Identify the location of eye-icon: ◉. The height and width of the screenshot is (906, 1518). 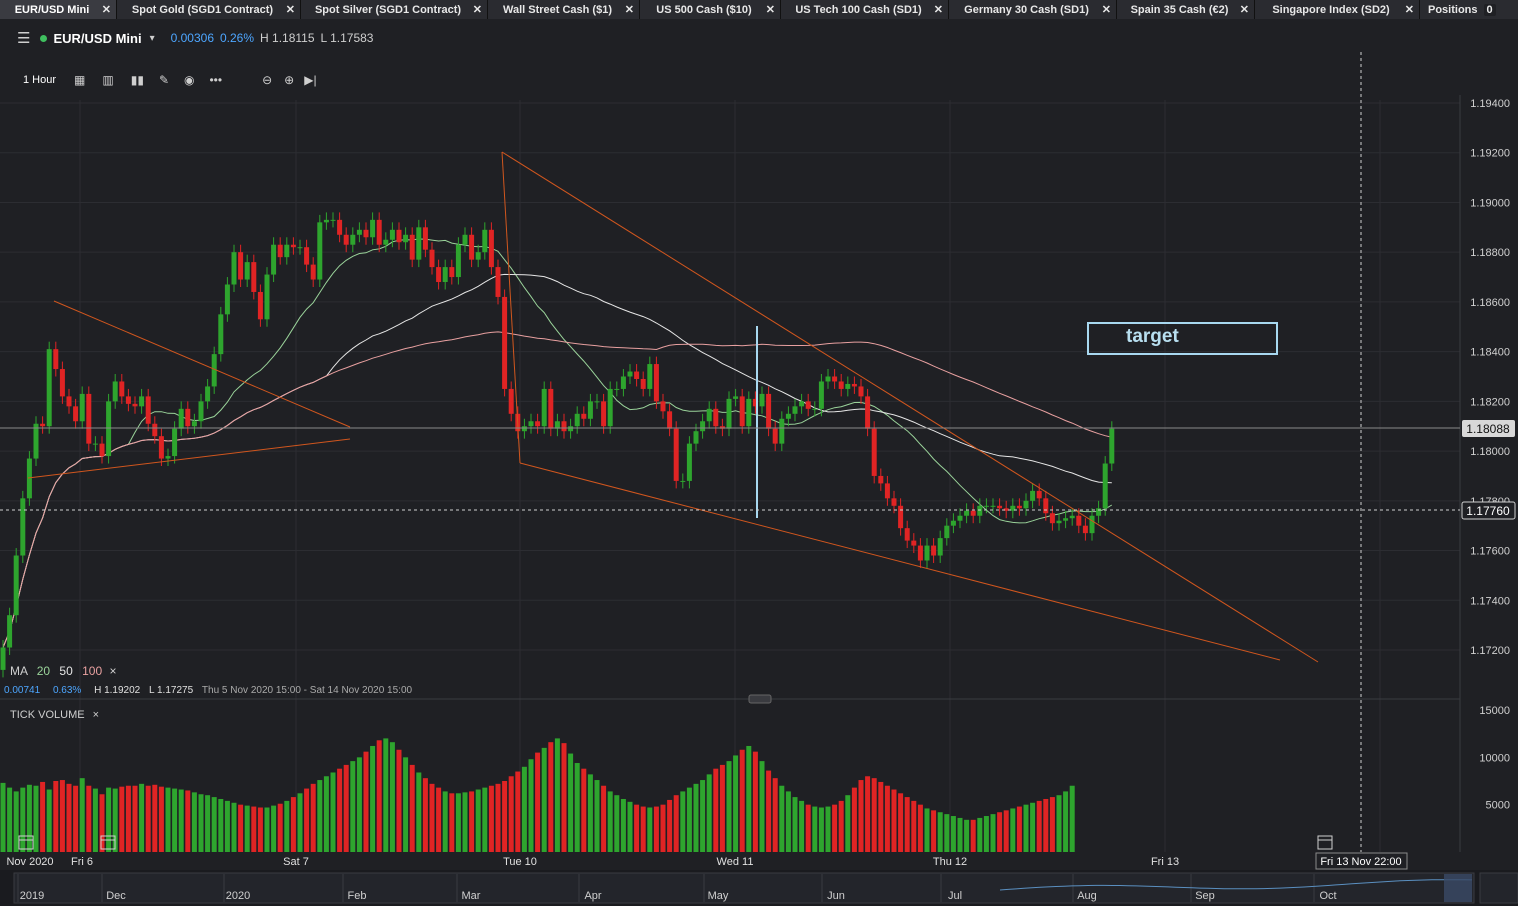
(189, 80).